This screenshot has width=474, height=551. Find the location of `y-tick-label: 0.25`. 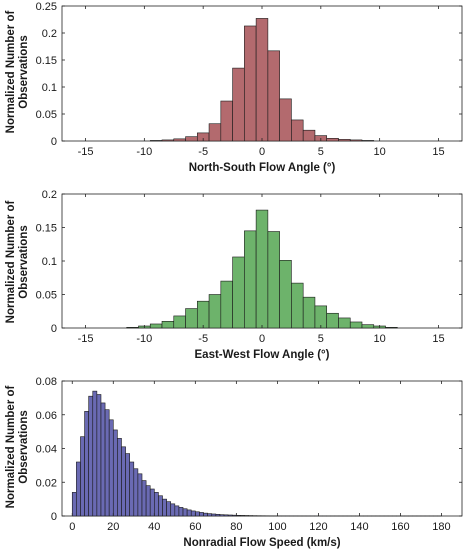

y-tick-label: 0.25 is located at coordinates (46, 7).